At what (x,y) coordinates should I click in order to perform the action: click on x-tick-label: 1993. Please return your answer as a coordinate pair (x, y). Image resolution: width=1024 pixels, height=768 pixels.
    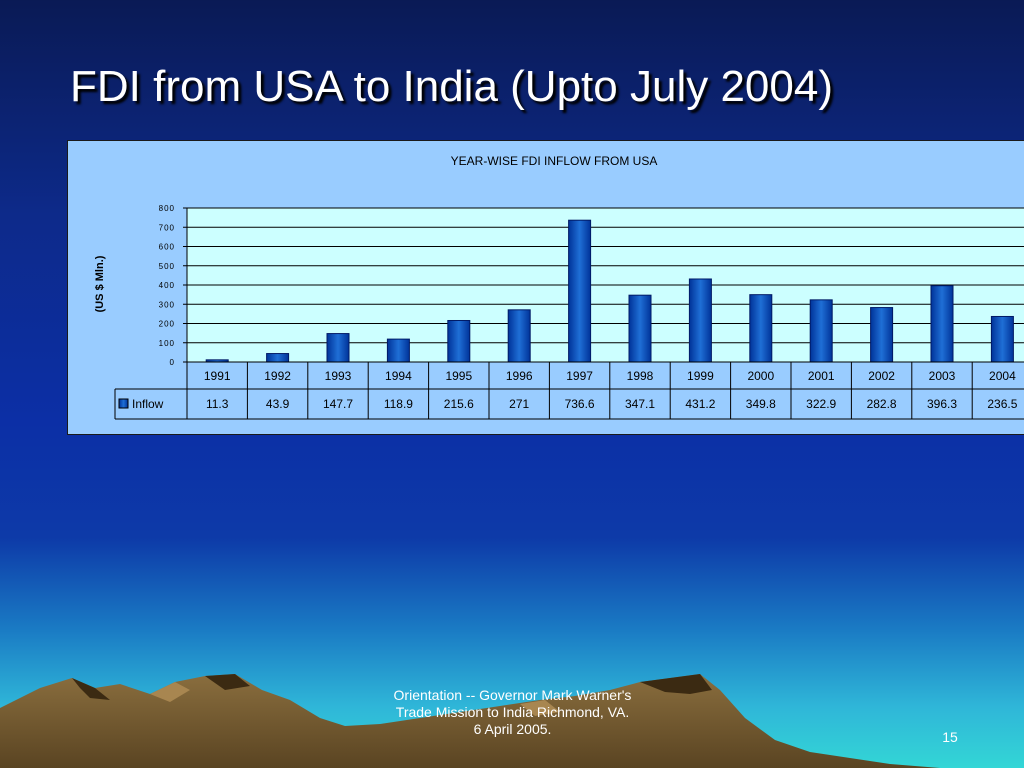
    Looking at the image, I should click on (338, 376).